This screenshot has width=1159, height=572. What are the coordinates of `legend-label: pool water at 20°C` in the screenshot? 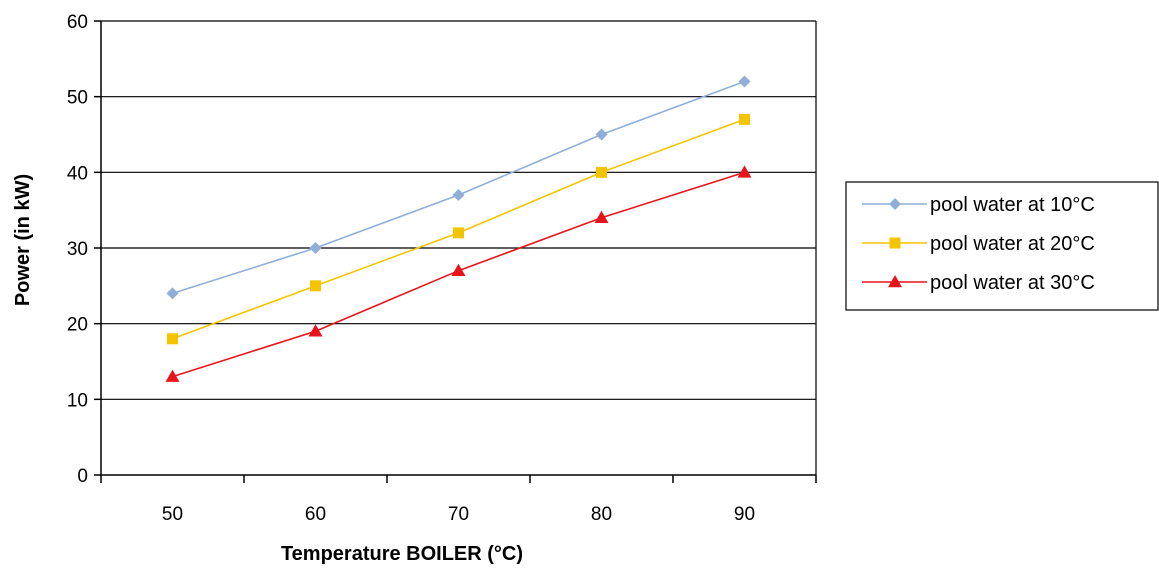 It's located at (1012, 244).